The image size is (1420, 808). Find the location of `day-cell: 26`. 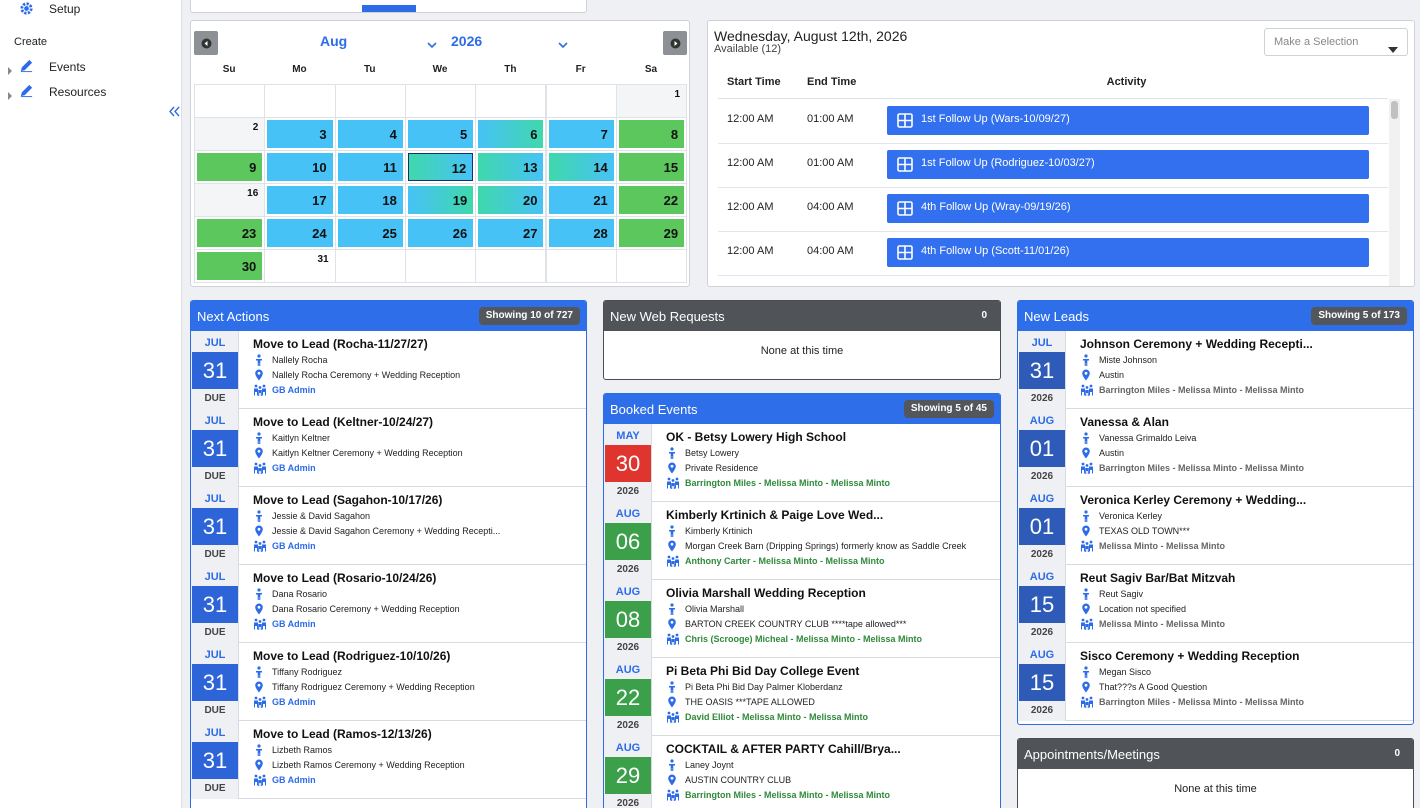

day-cell: 26 is located at coordinates (440, 233).